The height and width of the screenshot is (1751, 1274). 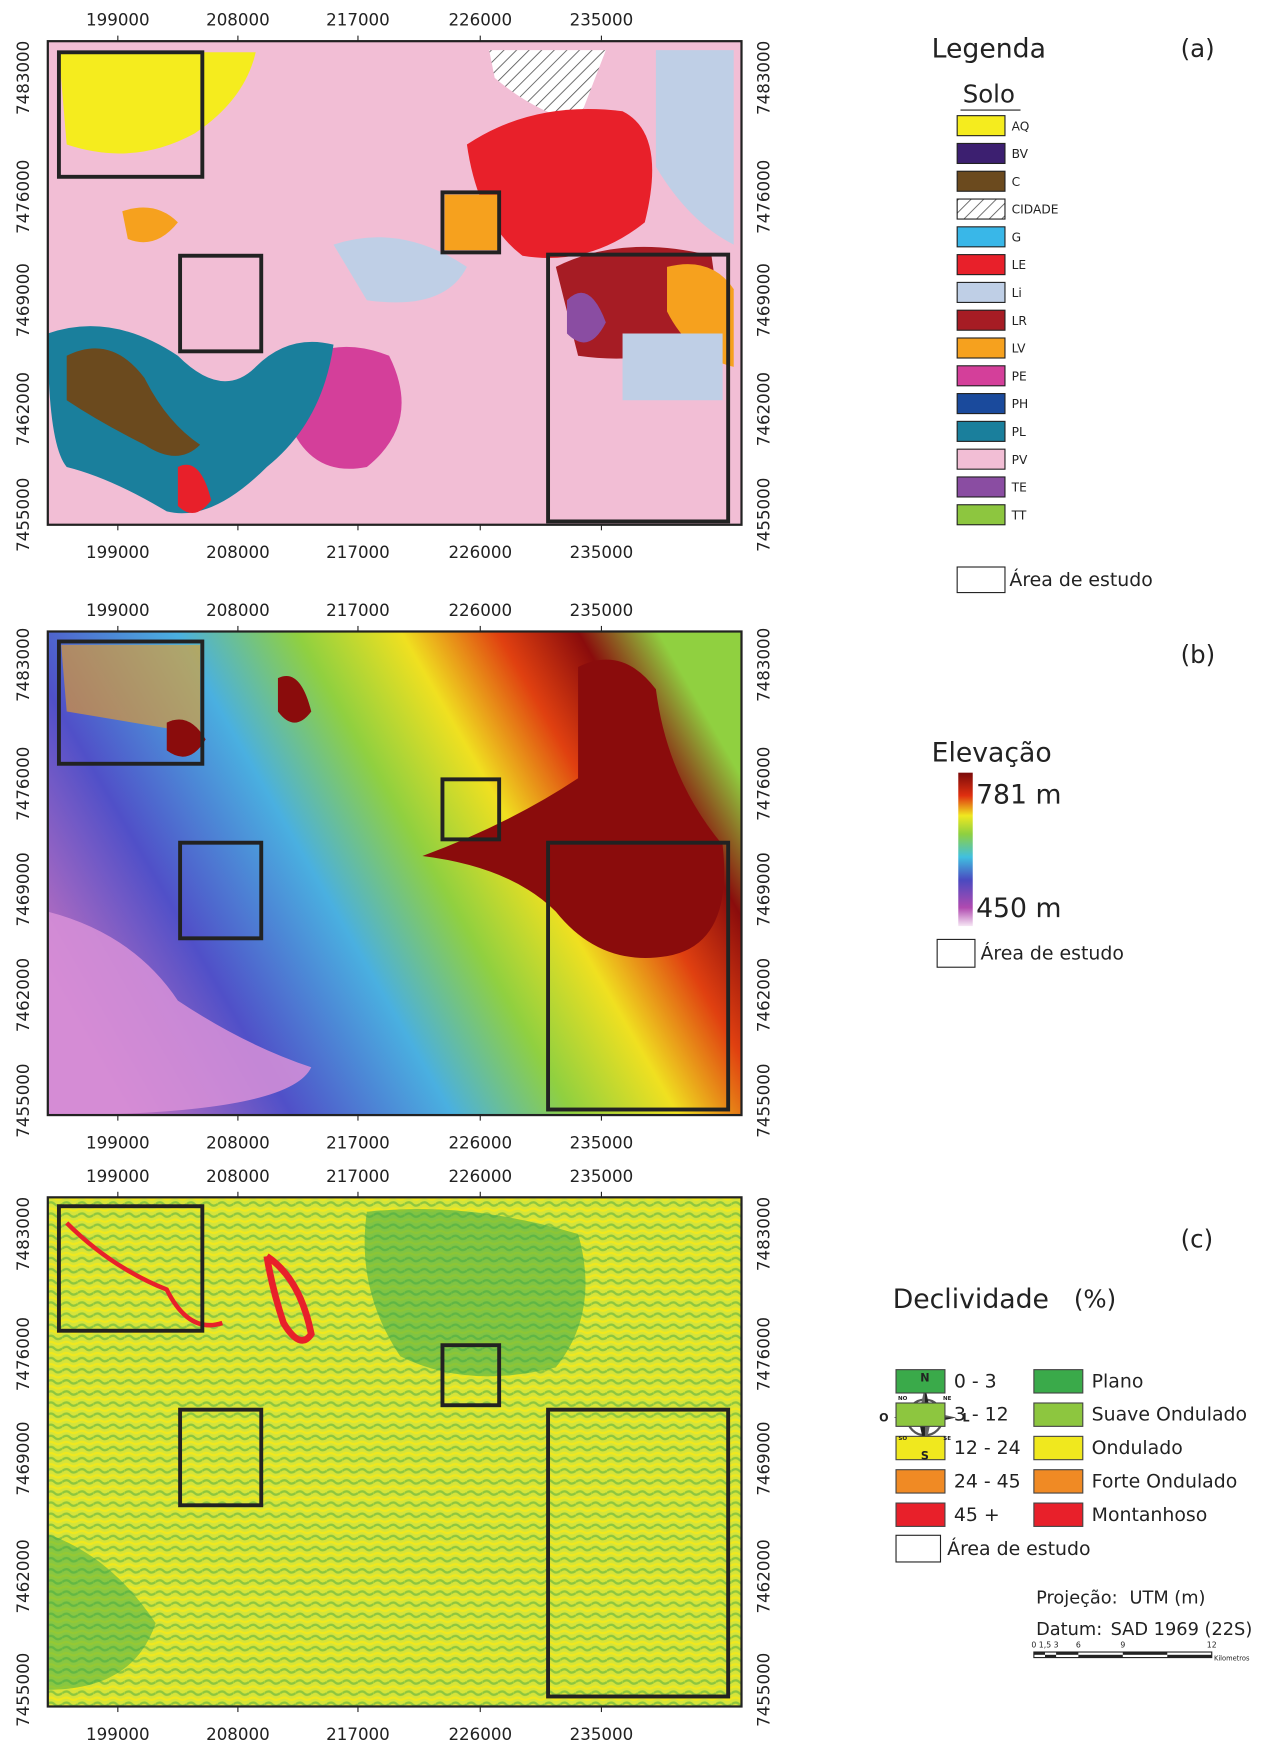 I want to click on legend-label: 3 - 12, so click(x=981, y=1415).